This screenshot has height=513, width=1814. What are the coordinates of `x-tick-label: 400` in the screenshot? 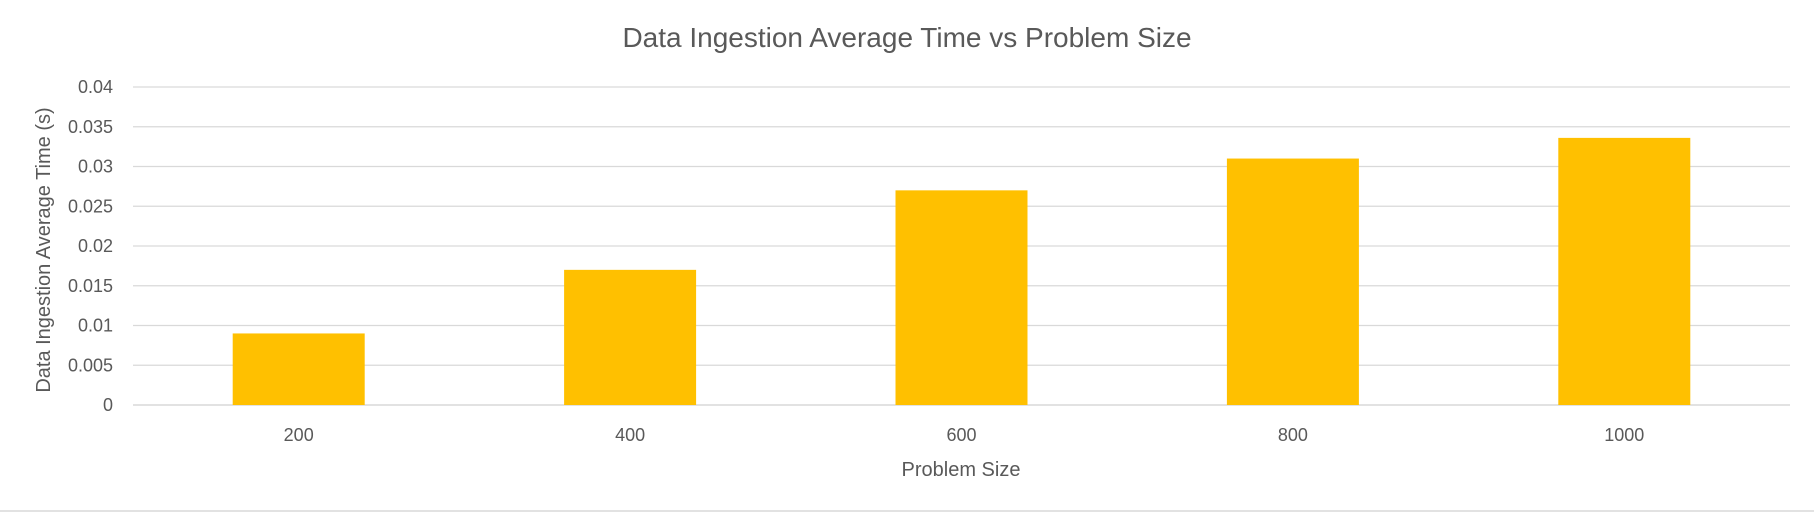 It's located at (630, 435).